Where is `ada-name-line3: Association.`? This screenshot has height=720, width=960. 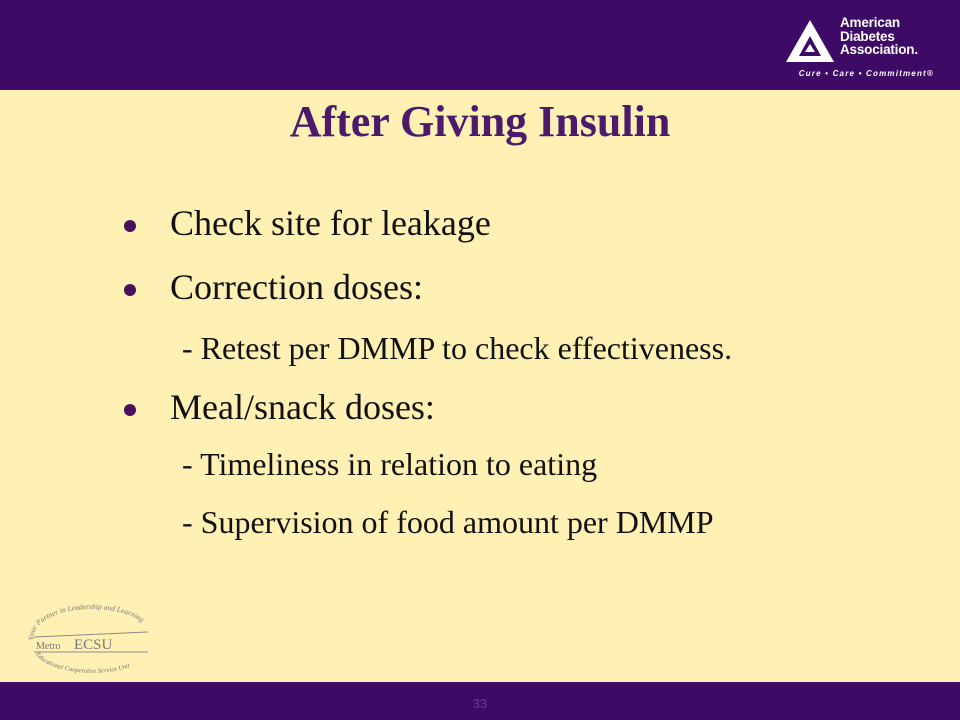 ada-name-line3: Association. is located at coordinates (879, 49).